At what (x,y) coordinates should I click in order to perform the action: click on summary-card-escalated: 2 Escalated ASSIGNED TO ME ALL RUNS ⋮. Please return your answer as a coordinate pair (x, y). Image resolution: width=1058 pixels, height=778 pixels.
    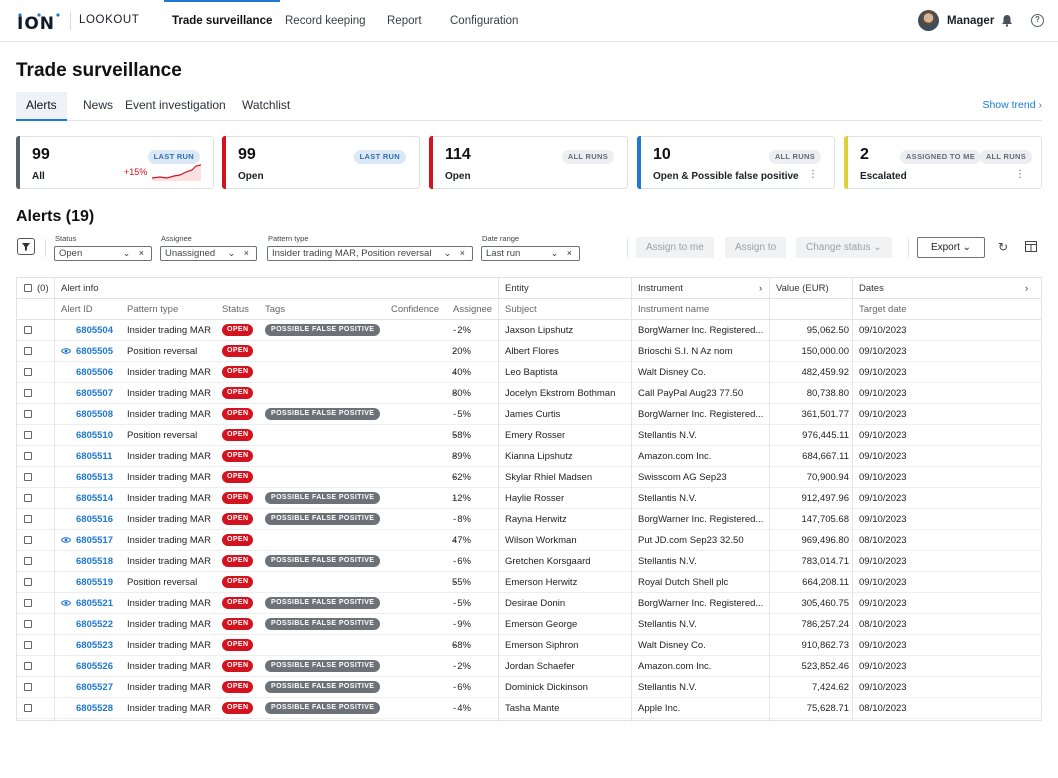
    Looking at the image, I should click on (943, 162).